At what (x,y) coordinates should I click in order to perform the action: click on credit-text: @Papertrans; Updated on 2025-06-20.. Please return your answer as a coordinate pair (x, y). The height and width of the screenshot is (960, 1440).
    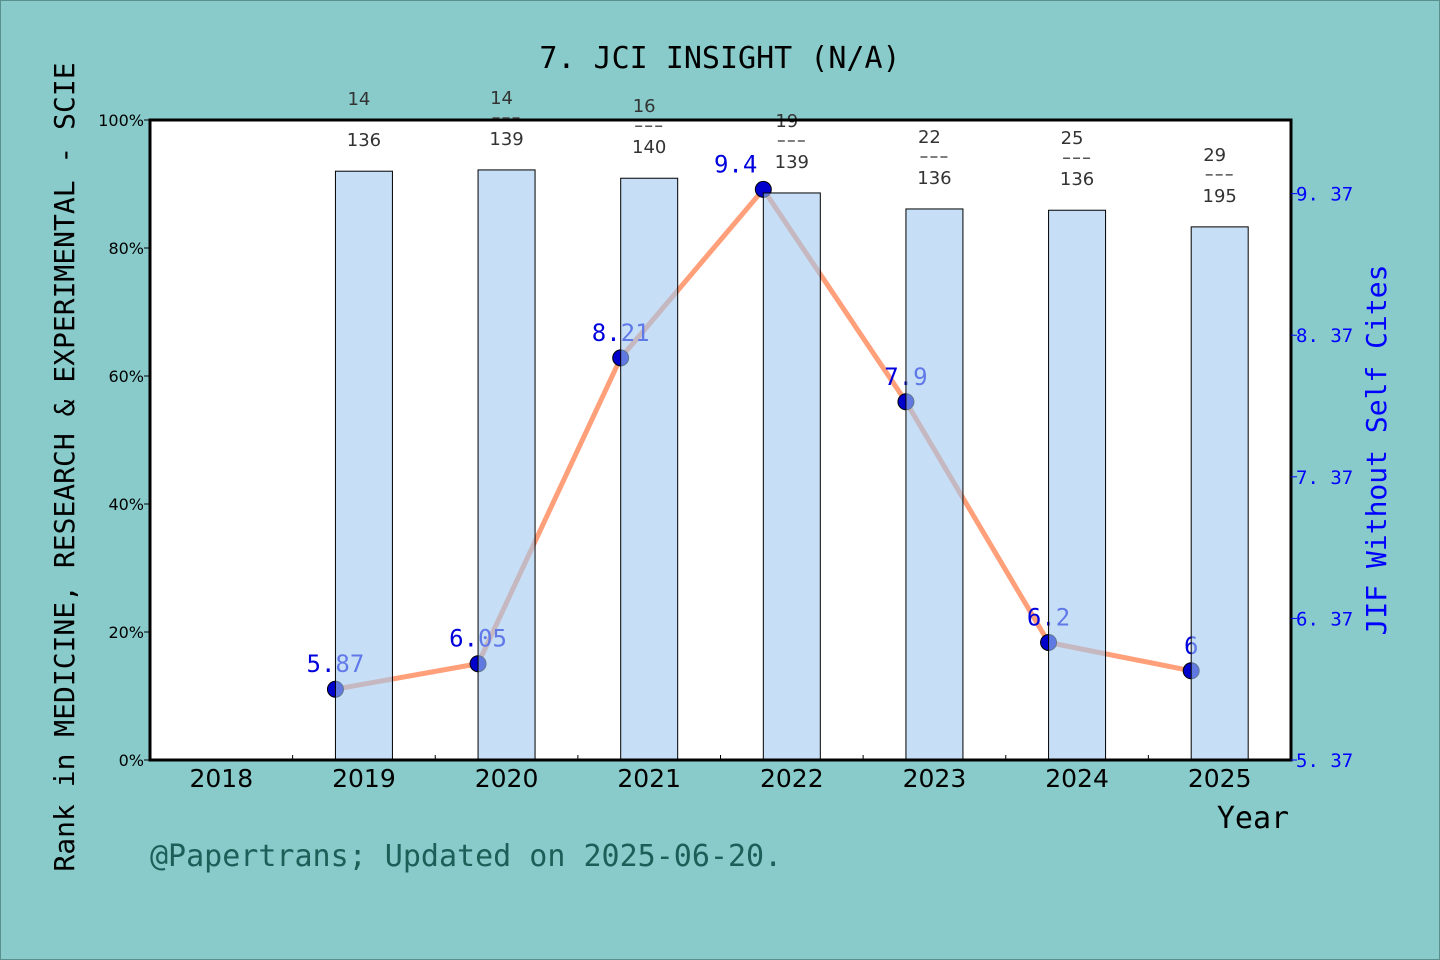
    Looking at the image, I should click on (466, 856).